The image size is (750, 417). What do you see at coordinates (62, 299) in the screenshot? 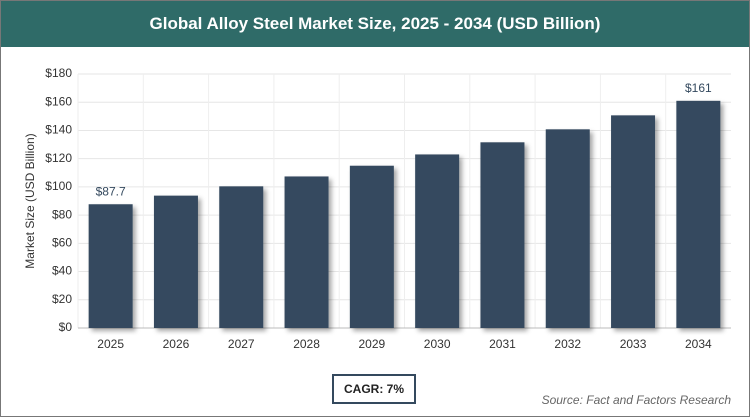
I see `y-tick-label: $20` at bounding box center [62, 299].